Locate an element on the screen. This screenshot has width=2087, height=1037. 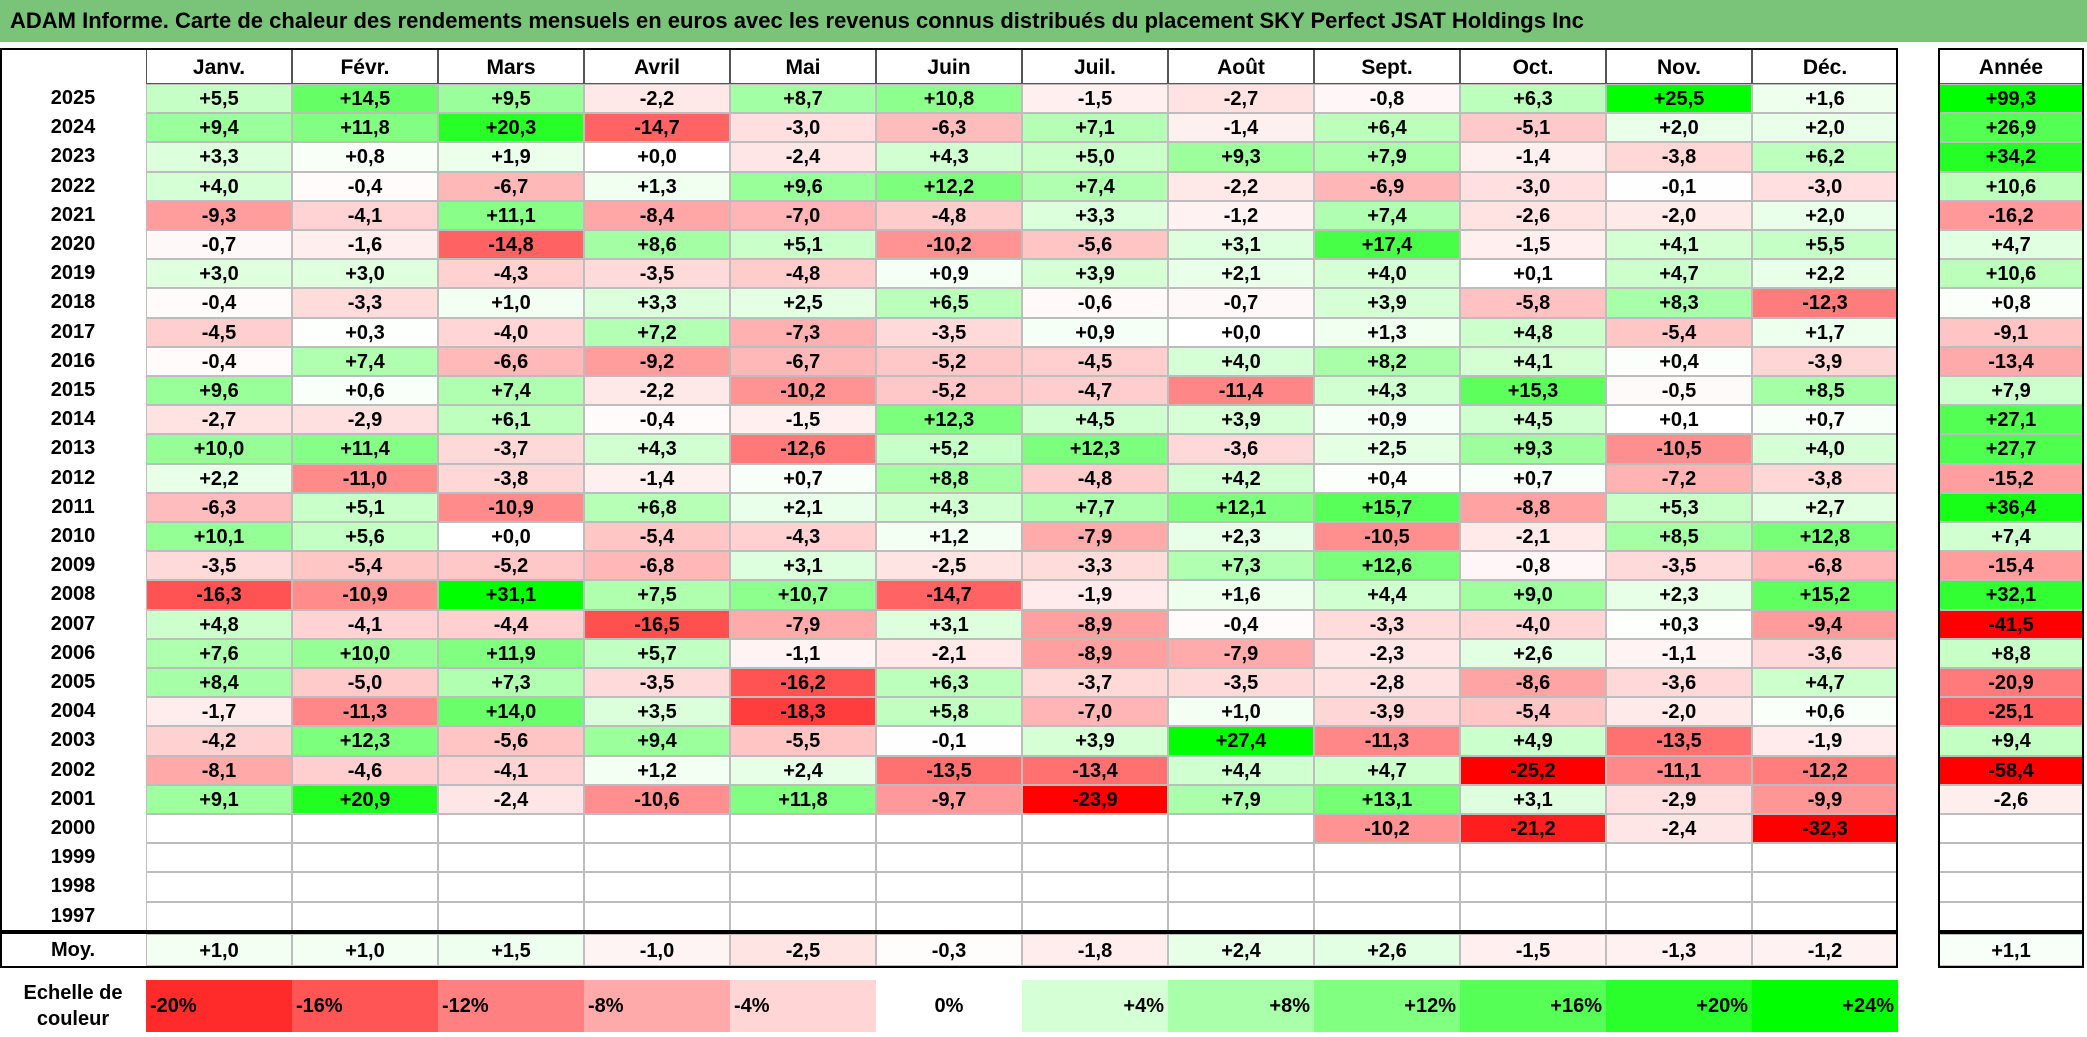
heatmap-cell: +8,4 is located at coordinates (219, 683).